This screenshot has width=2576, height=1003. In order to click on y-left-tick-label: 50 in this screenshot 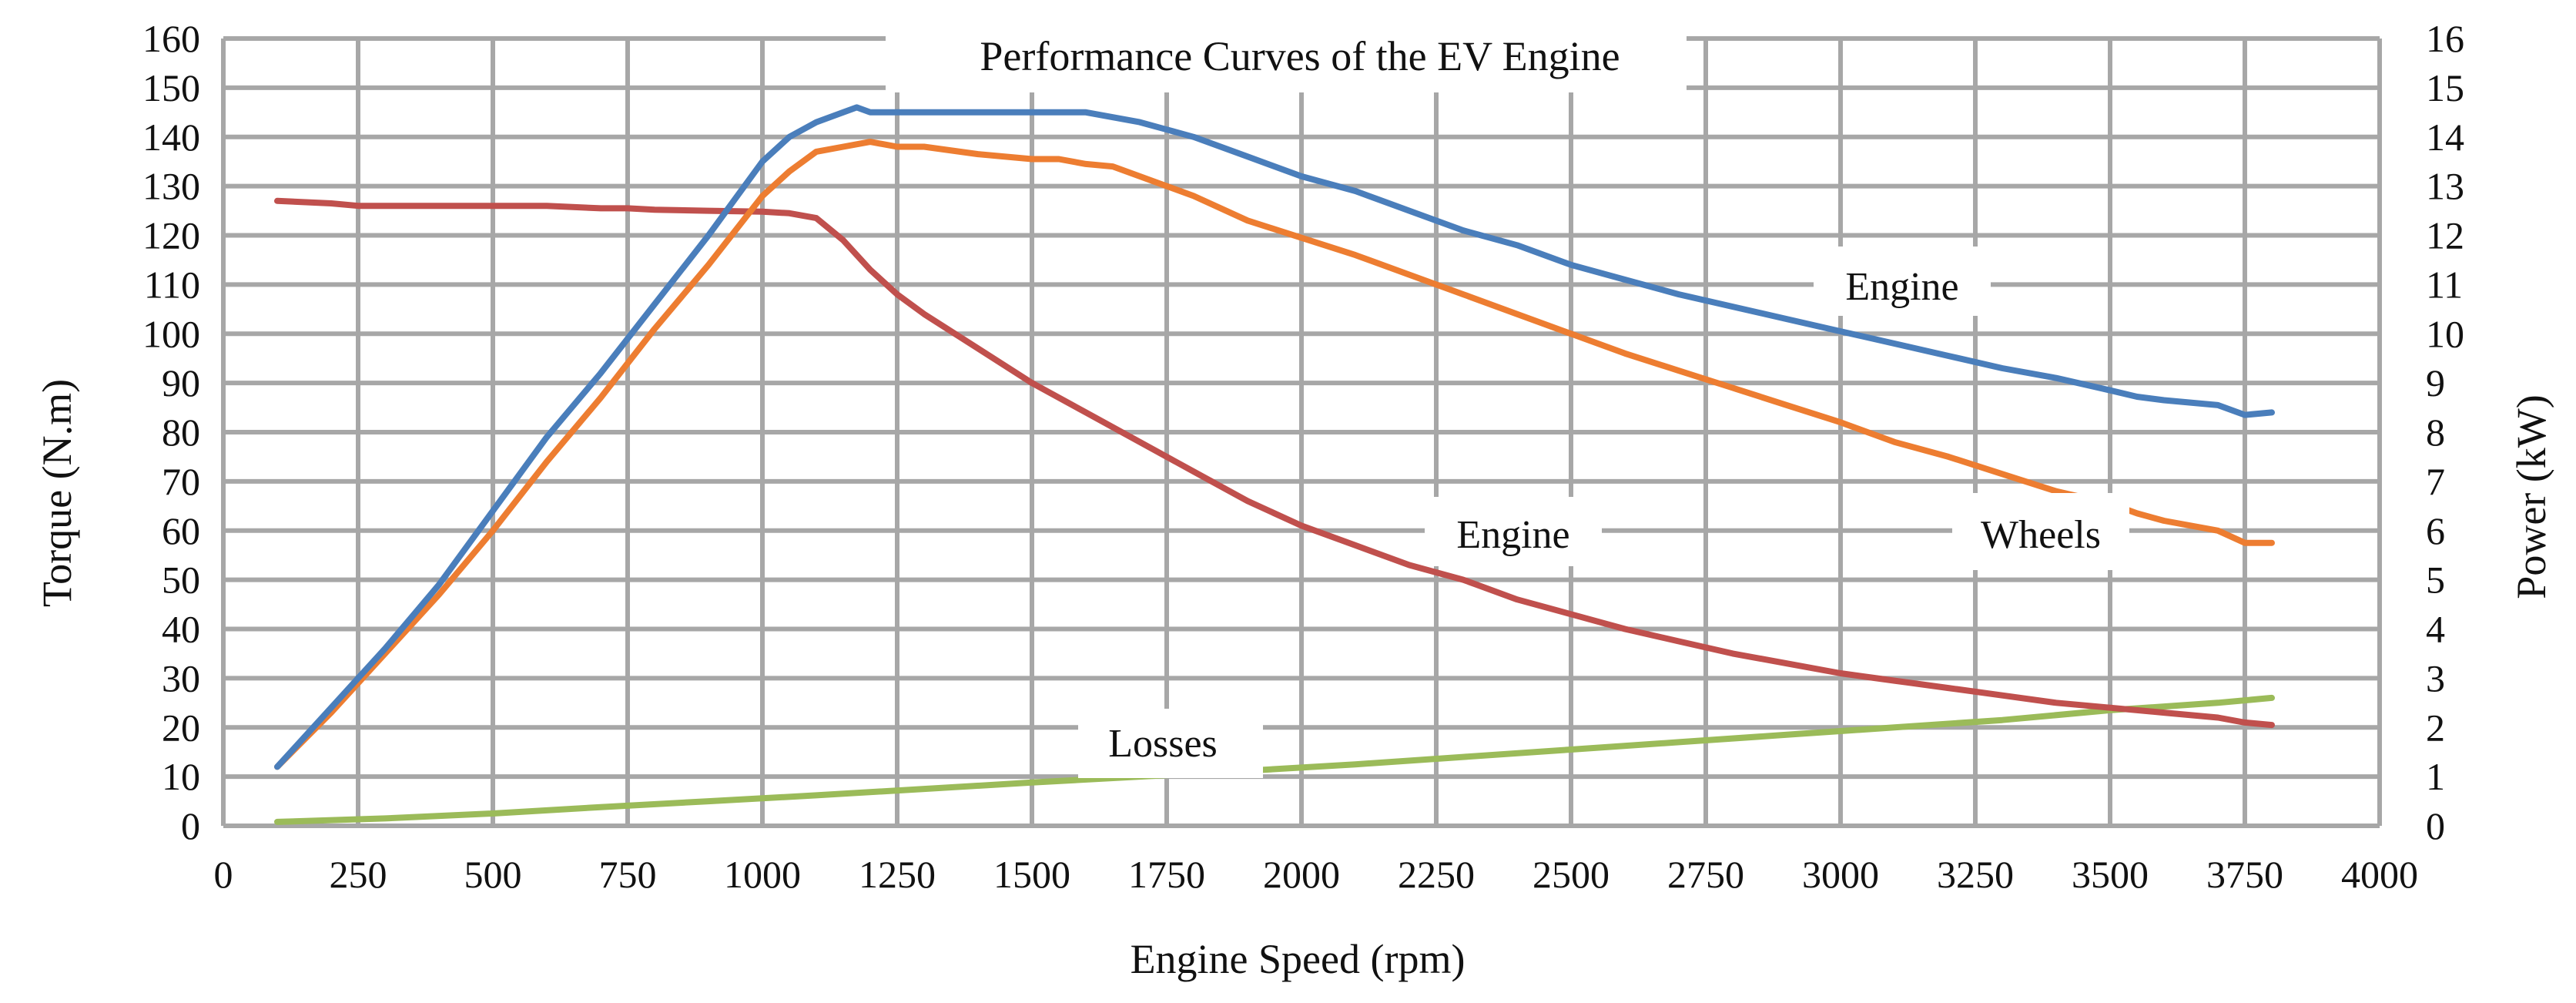, I will do `click(181, 580)`.